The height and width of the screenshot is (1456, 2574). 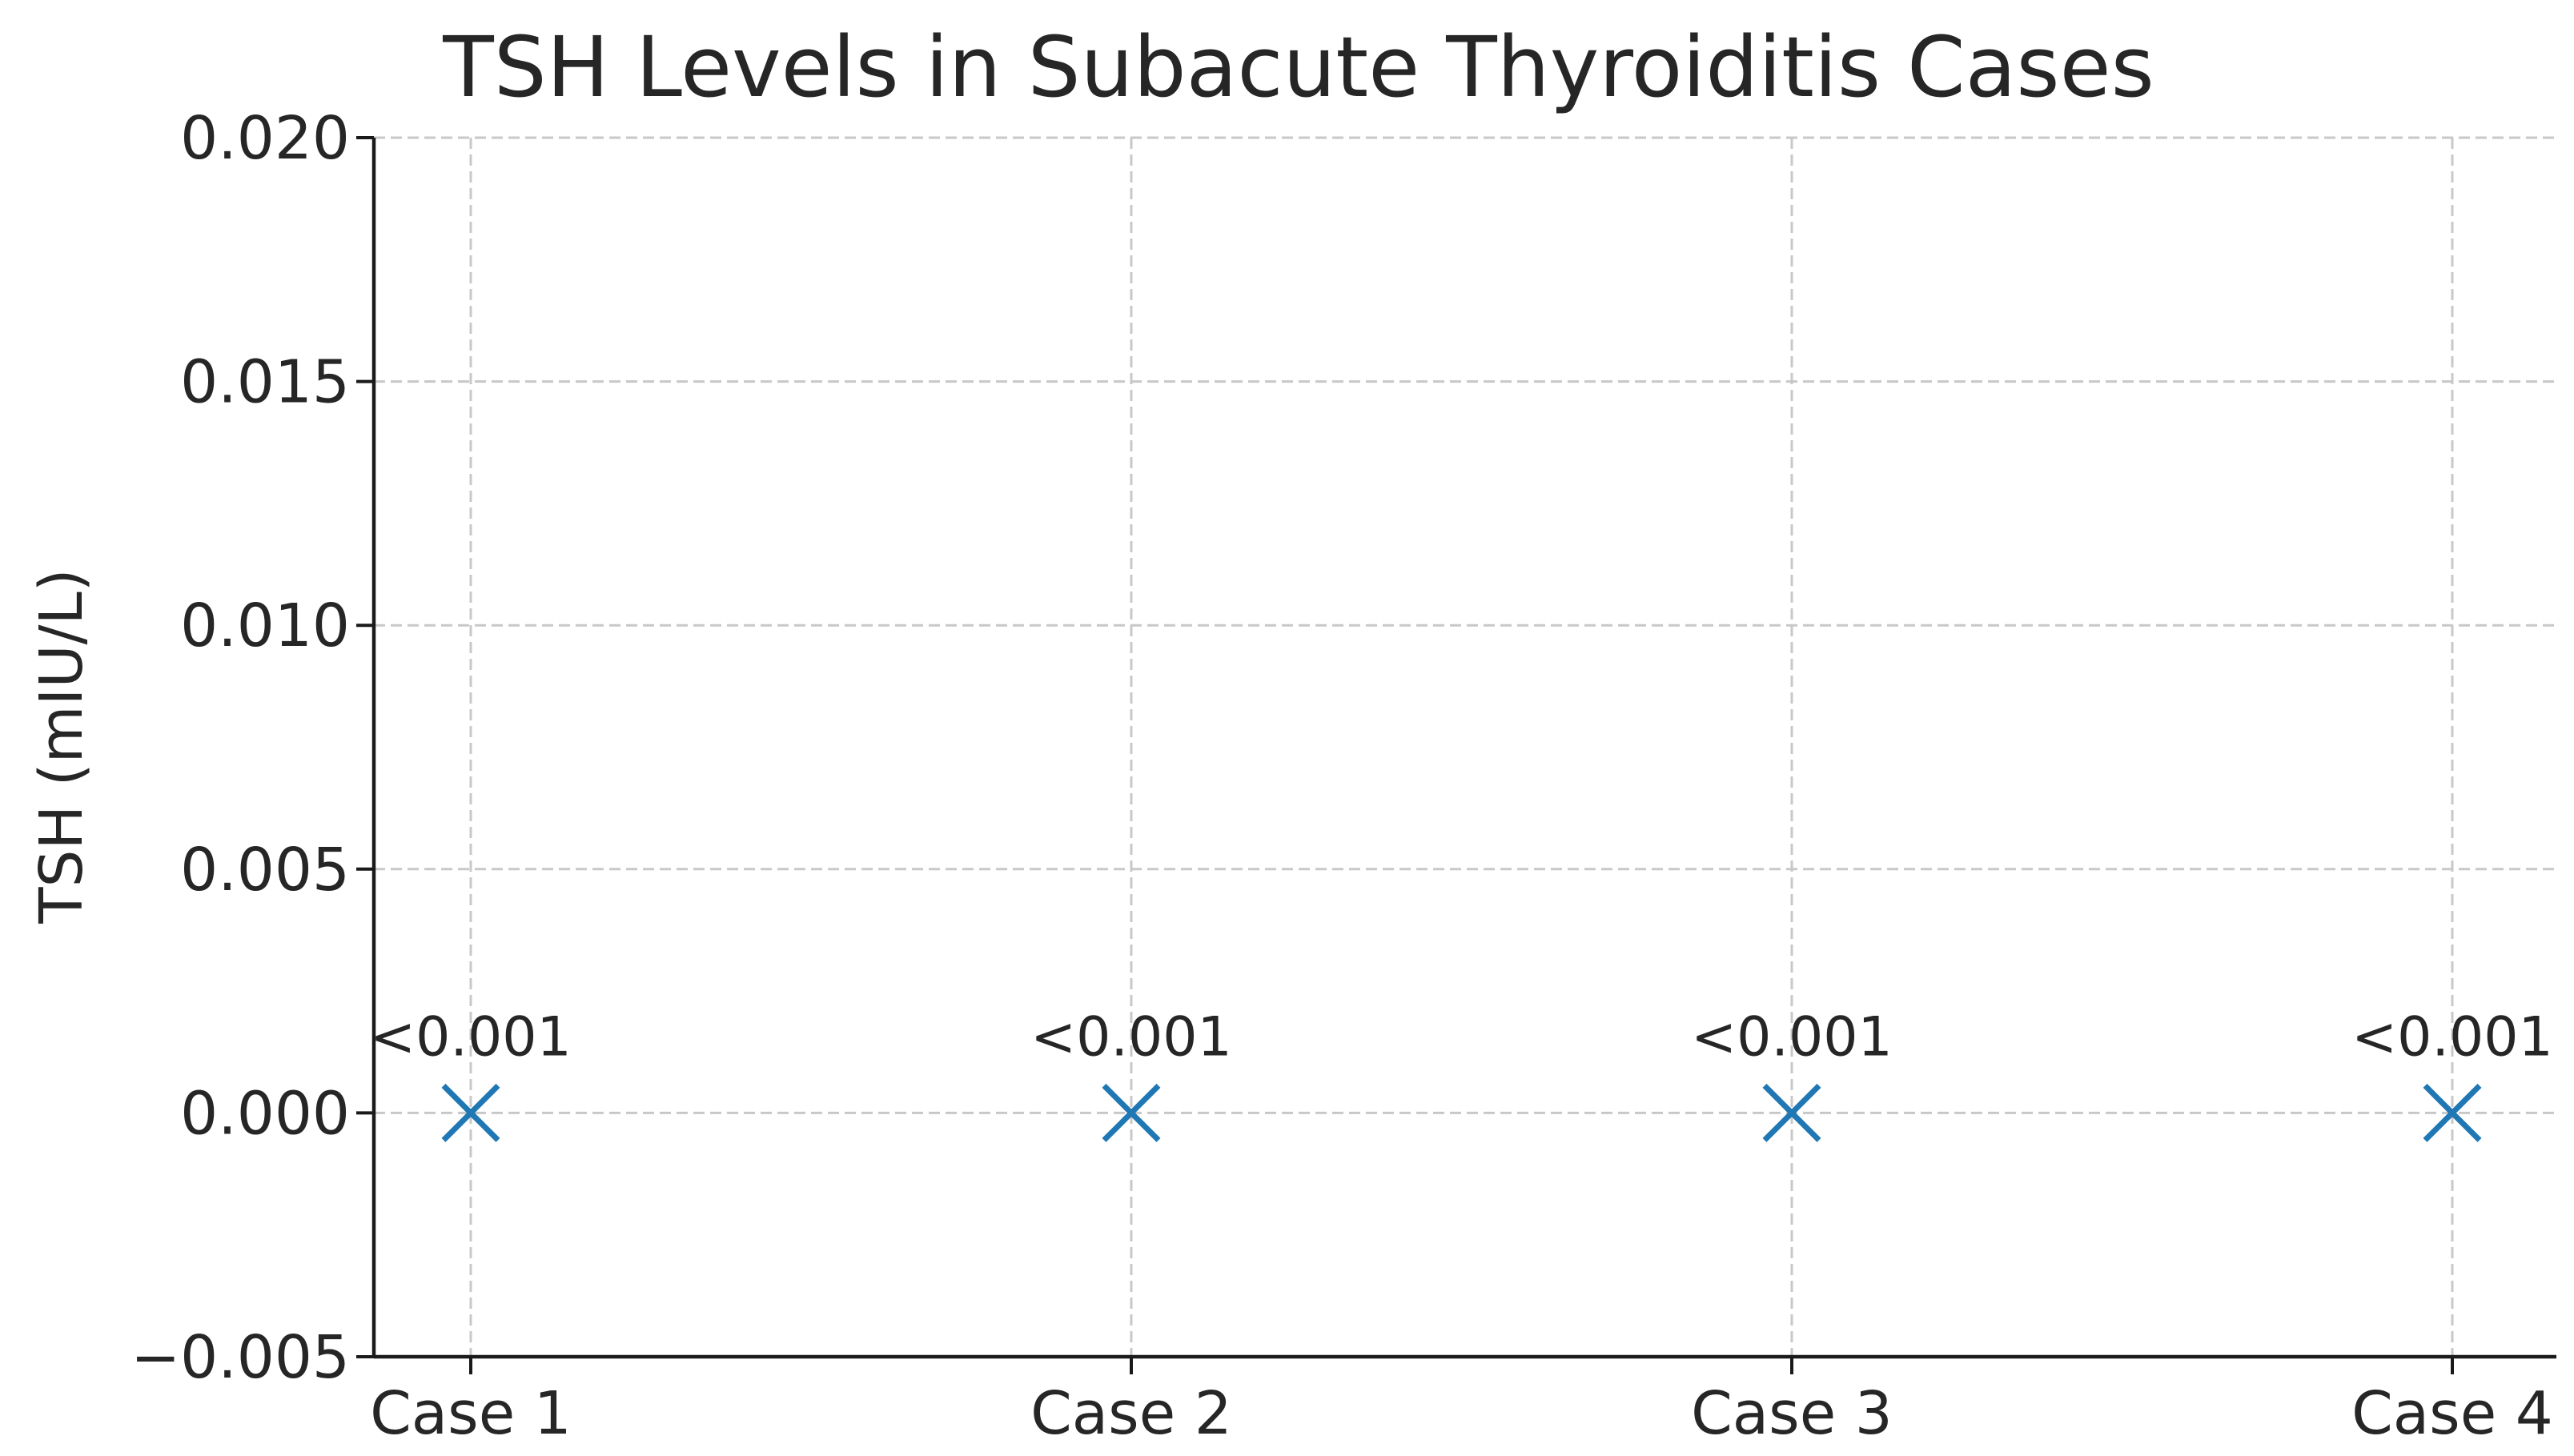 What do you see at coordinates (1298, 67) in the screenshot?
I see `chart-title: TSH Levels in Subacute Thyroiditis Cases` at bounding box center [1298, 67].